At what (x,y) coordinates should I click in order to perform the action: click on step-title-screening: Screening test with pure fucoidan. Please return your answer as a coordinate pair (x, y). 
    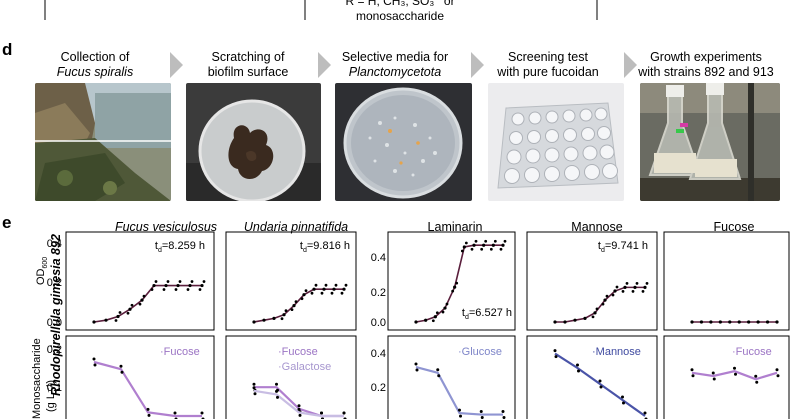
    Looking at the image, I should click on (548, 65).